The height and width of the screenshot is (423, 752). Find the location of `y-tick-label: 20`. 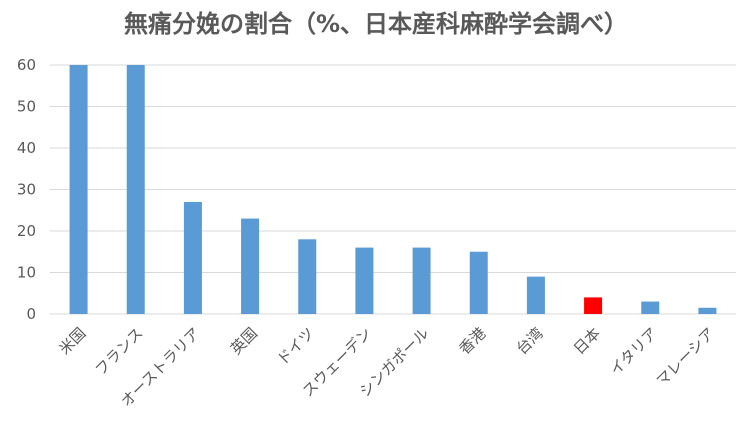

y-tick-label: 20 is located at coordinates (26, 231).